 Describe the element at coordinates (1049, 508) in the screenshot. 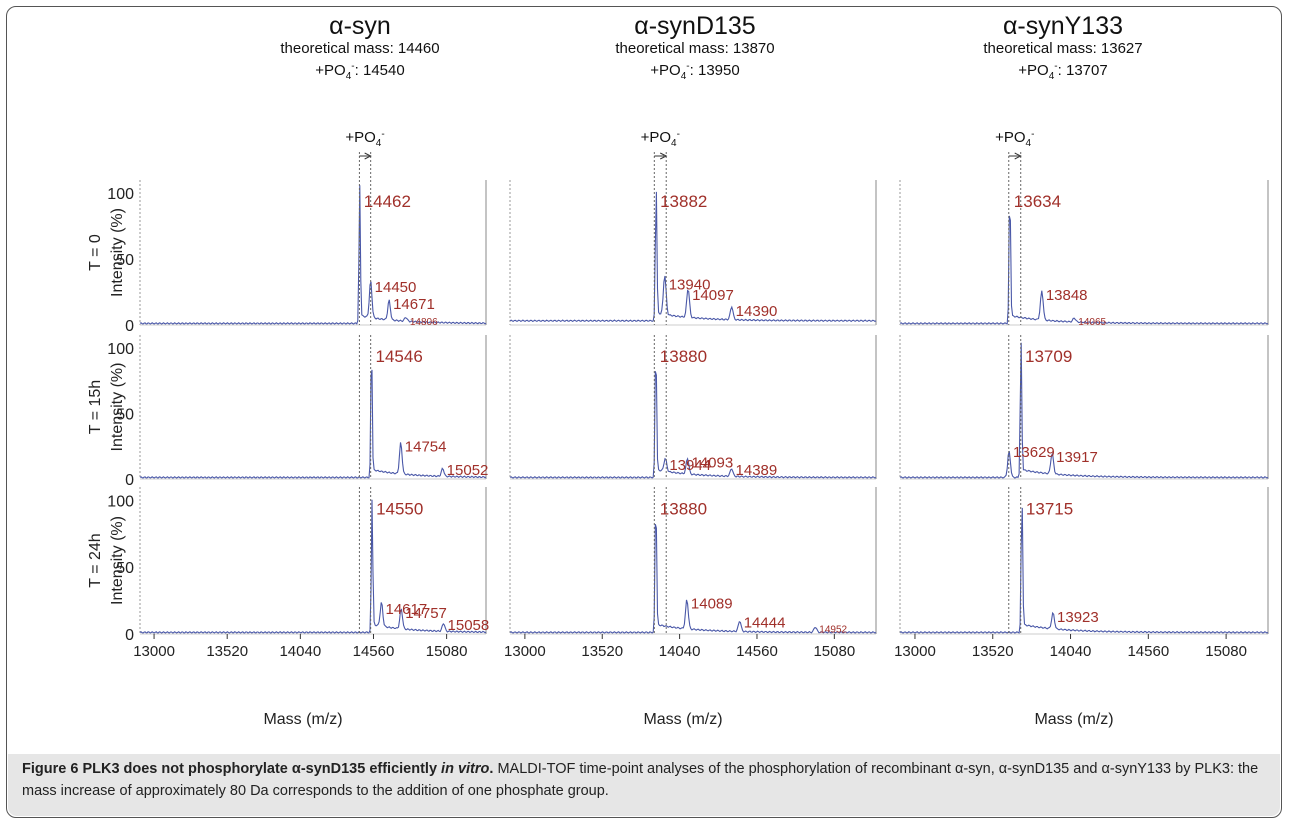

I see `peak-label: 13715` at that location.